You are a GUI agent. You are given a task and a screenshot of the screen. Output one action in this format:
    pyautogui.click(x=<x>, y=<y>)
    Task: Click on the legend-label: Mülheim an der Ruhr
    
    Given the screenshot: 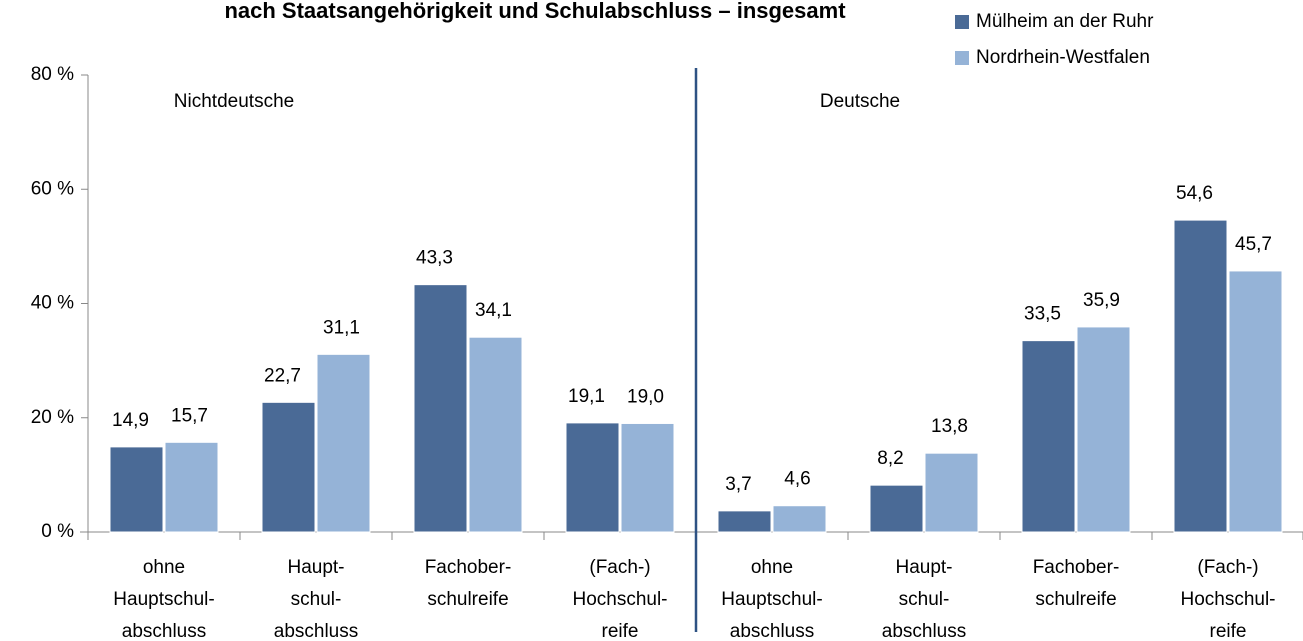 What is the action you would take?
    pyautogui.click(x=1065, y=21)
    